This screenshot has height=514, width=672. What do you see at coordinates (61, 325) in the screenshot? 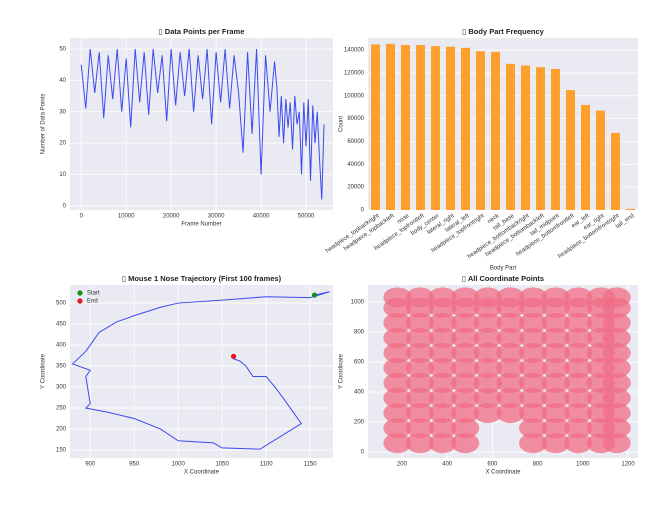
I see `y-tick-label: 450` at bounding box center [61, 325].